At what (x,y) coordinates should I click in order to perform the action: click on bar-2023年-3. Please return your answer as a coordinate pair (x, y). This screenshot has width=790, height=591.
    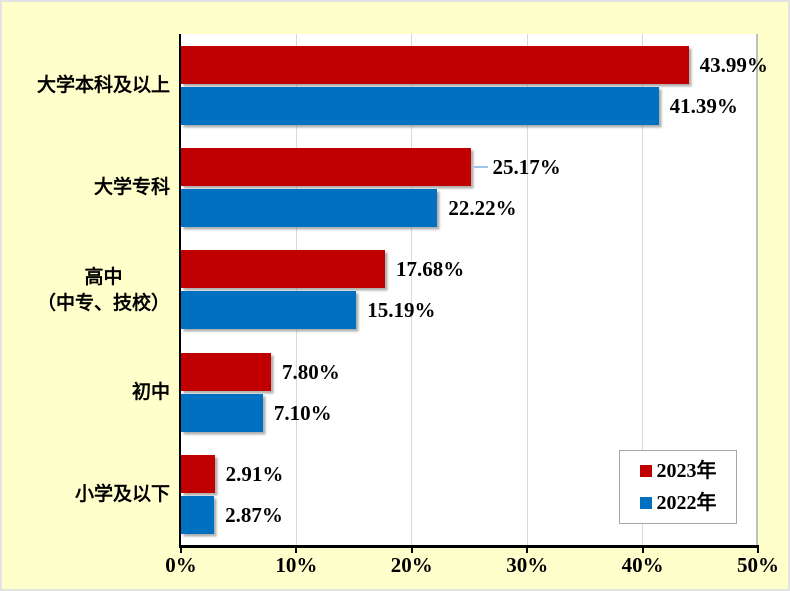
    Looking at the image, I should click on (226, 371).